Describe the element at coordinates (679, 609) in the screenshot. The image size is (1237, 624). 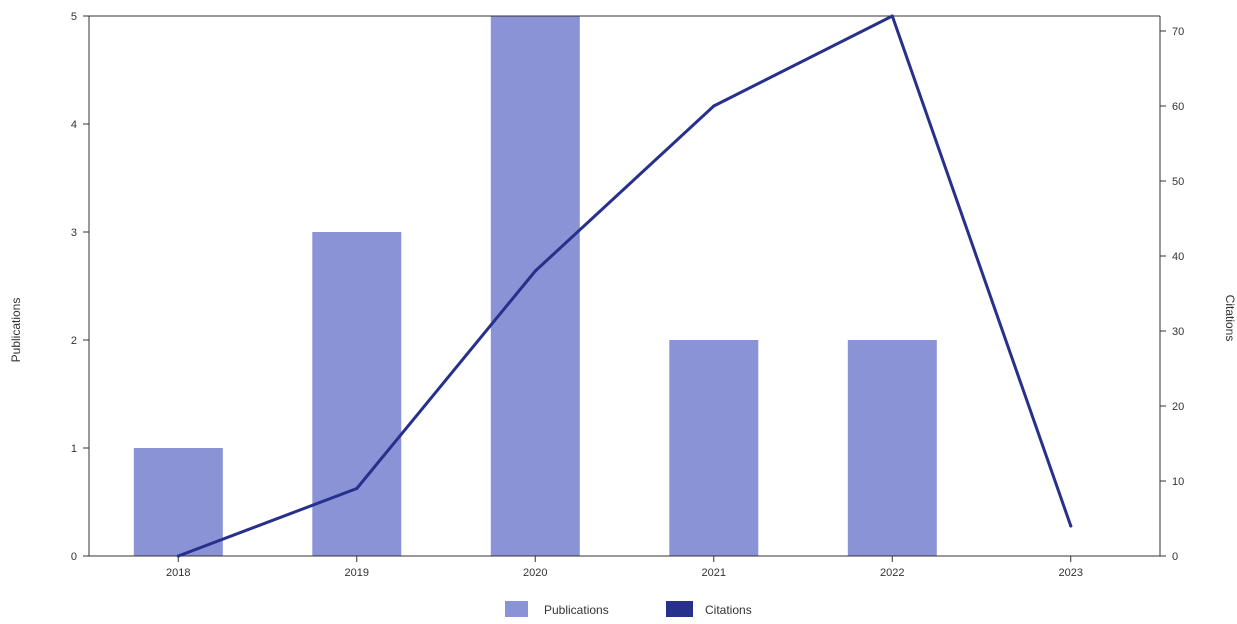
I see `legend-swatch-citations` at that location.